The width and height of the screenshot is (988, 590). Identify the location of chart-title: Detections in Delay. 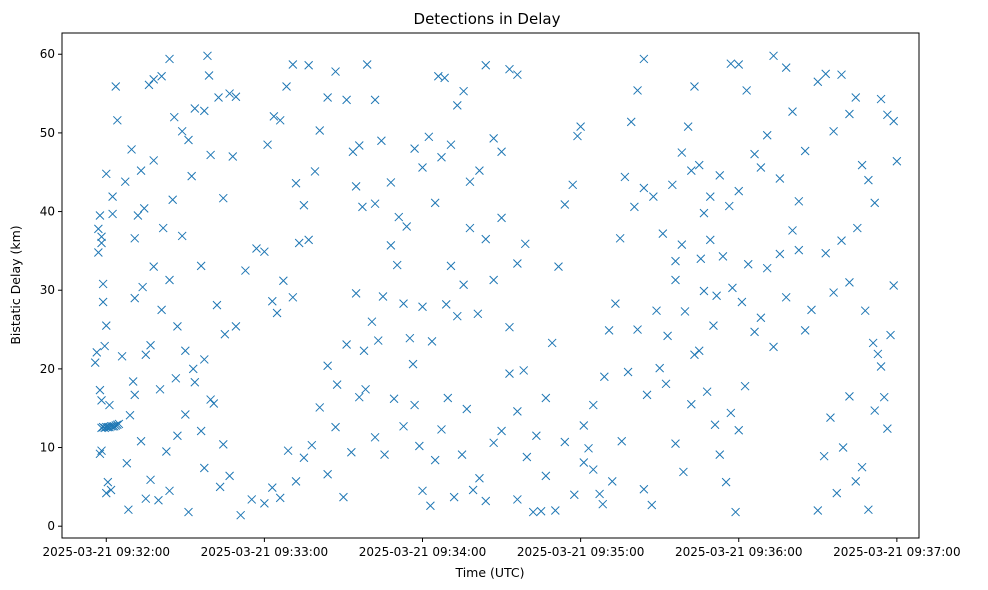
(487, 19).